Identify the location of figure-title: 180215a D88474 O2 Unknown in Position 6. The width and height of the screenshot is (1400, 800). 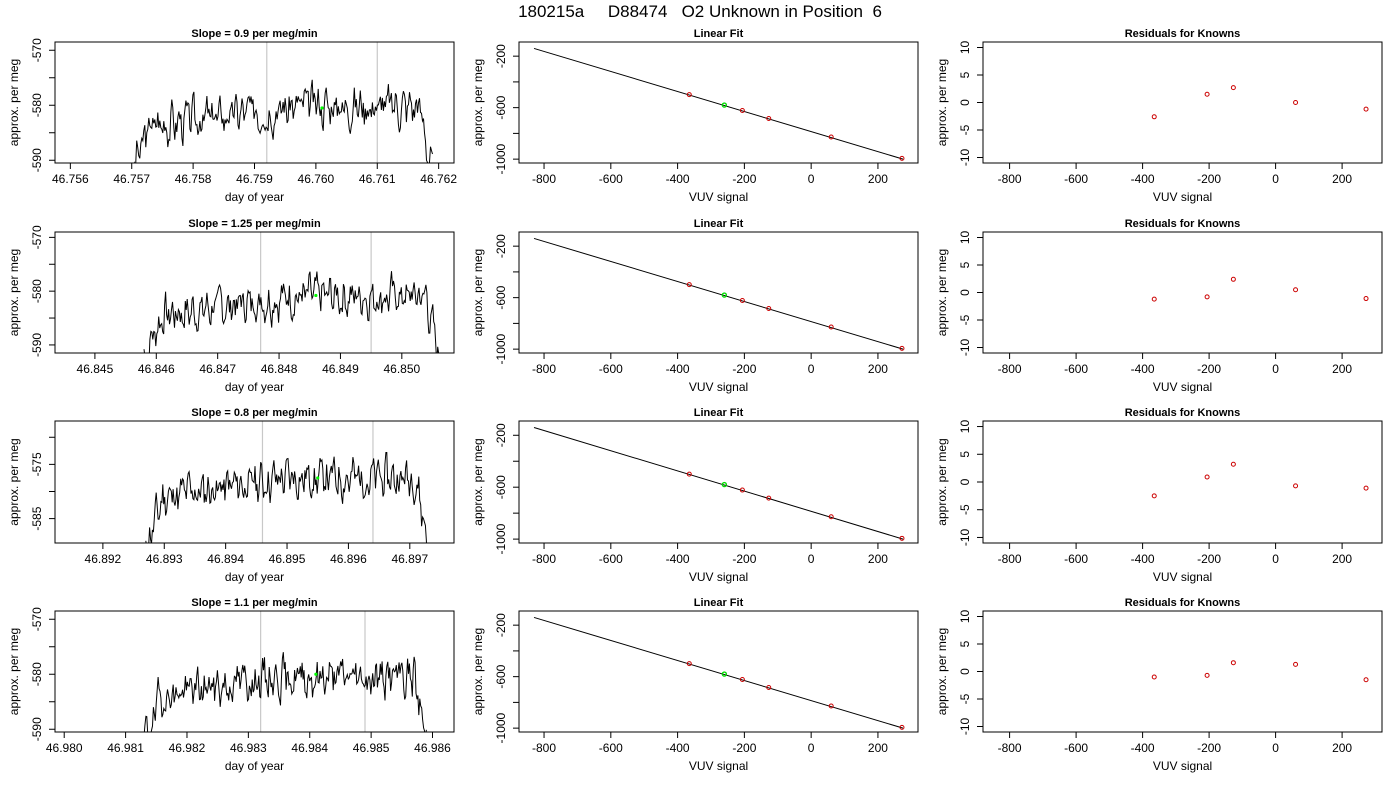
(700, 11).